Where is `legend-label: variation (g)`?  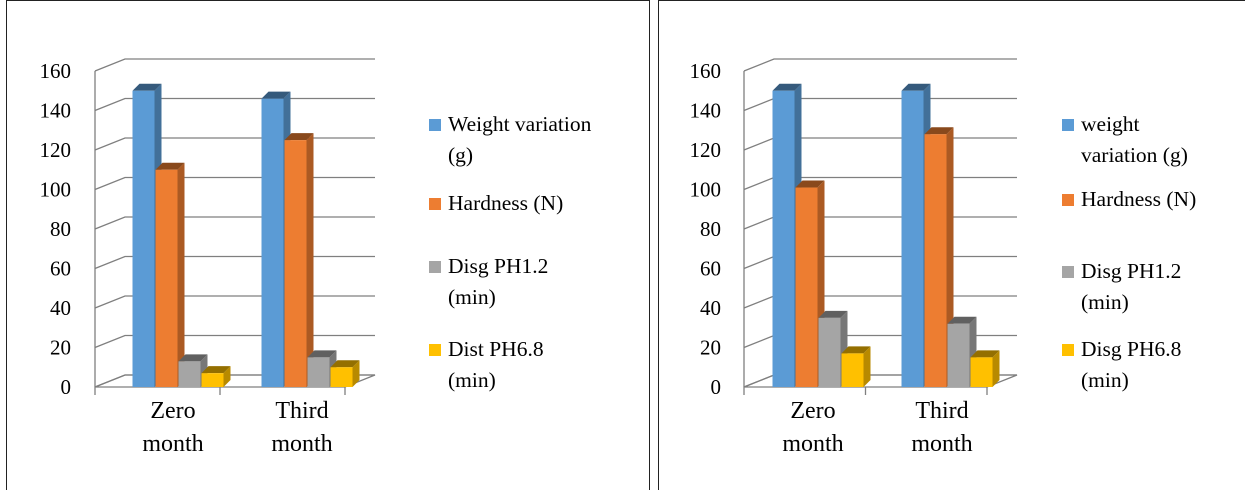 legend-label: variation (g) is located at coordinates (1134, 155).